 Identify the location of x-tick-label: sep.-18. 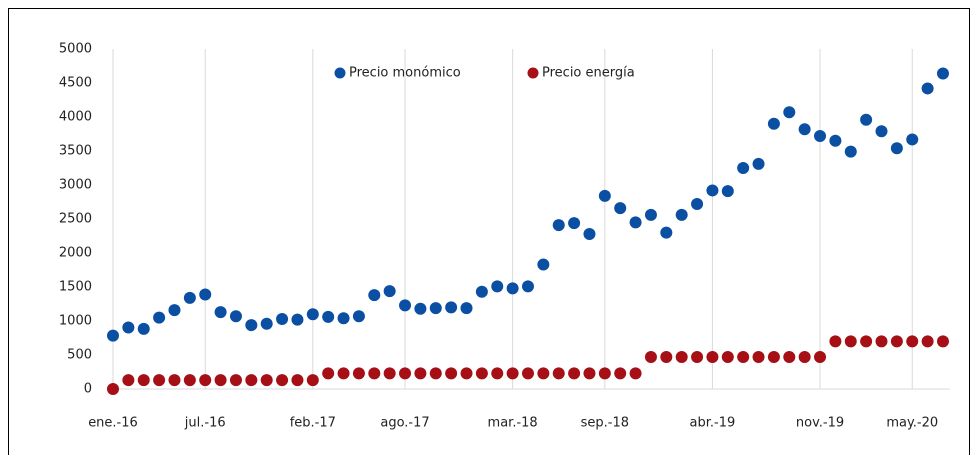
(605, 423).